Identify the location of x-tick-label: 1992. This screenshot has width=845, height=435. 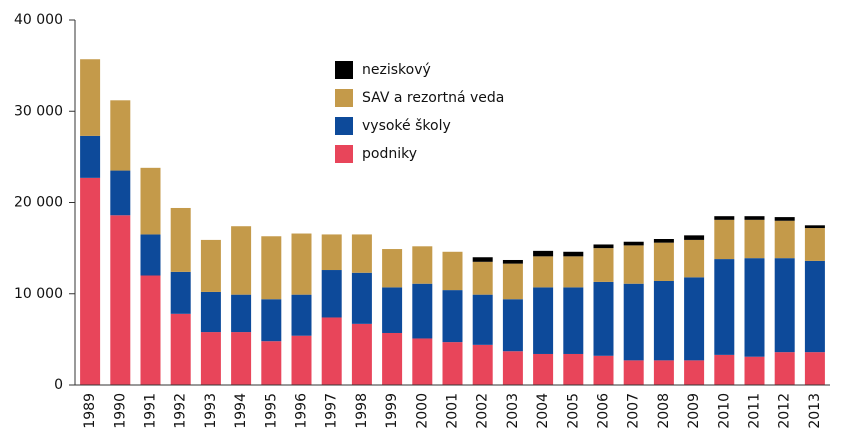
(181, 411).